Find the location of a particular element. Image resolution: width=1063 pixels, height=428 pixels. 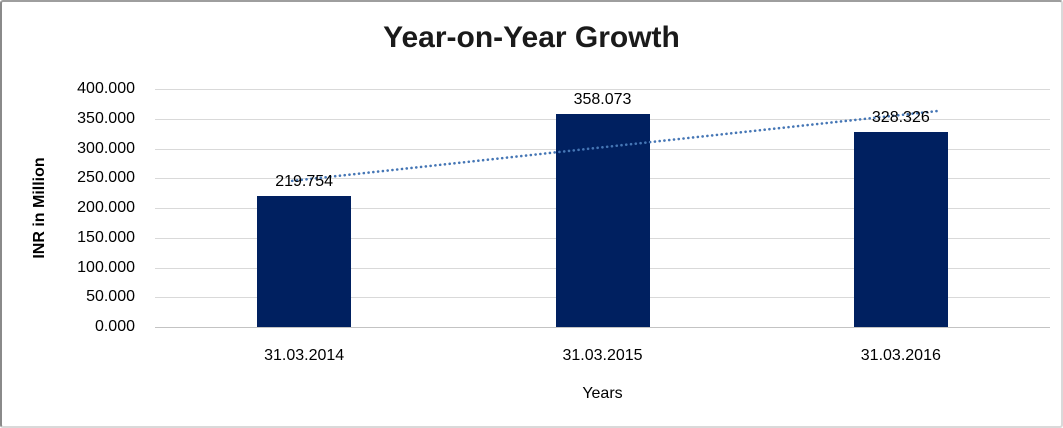

bar-value-label: 219.754 is located at coordinates (304, 182).